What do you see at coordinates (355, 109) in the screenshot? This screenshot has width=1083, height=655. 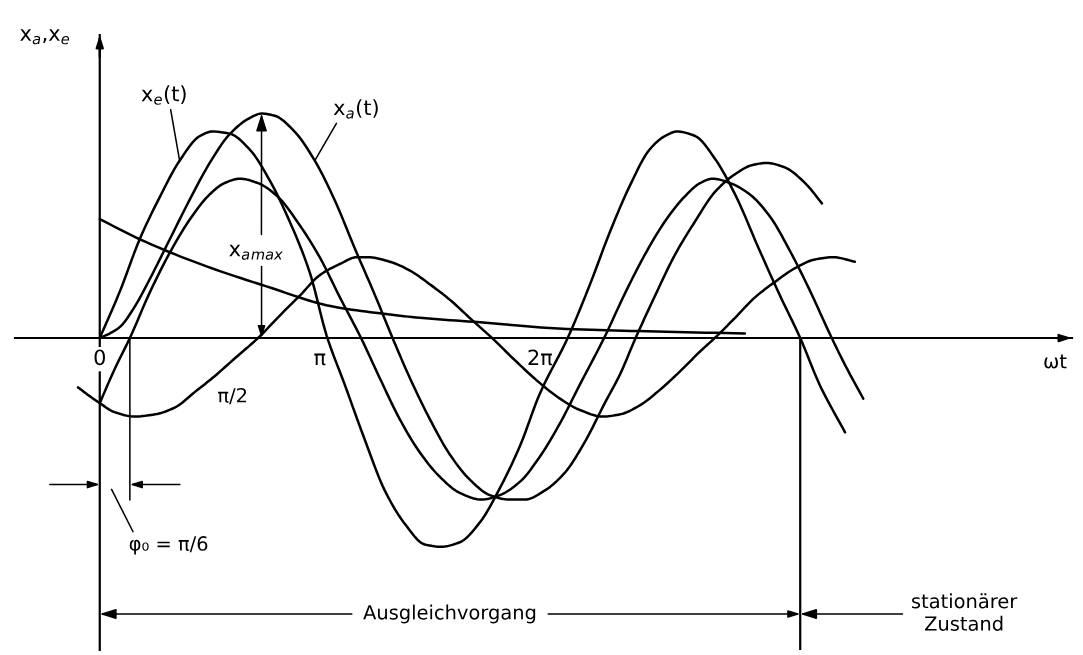 I see `series-label: x$_{a}$(t)` at bounding box center [355, 109].